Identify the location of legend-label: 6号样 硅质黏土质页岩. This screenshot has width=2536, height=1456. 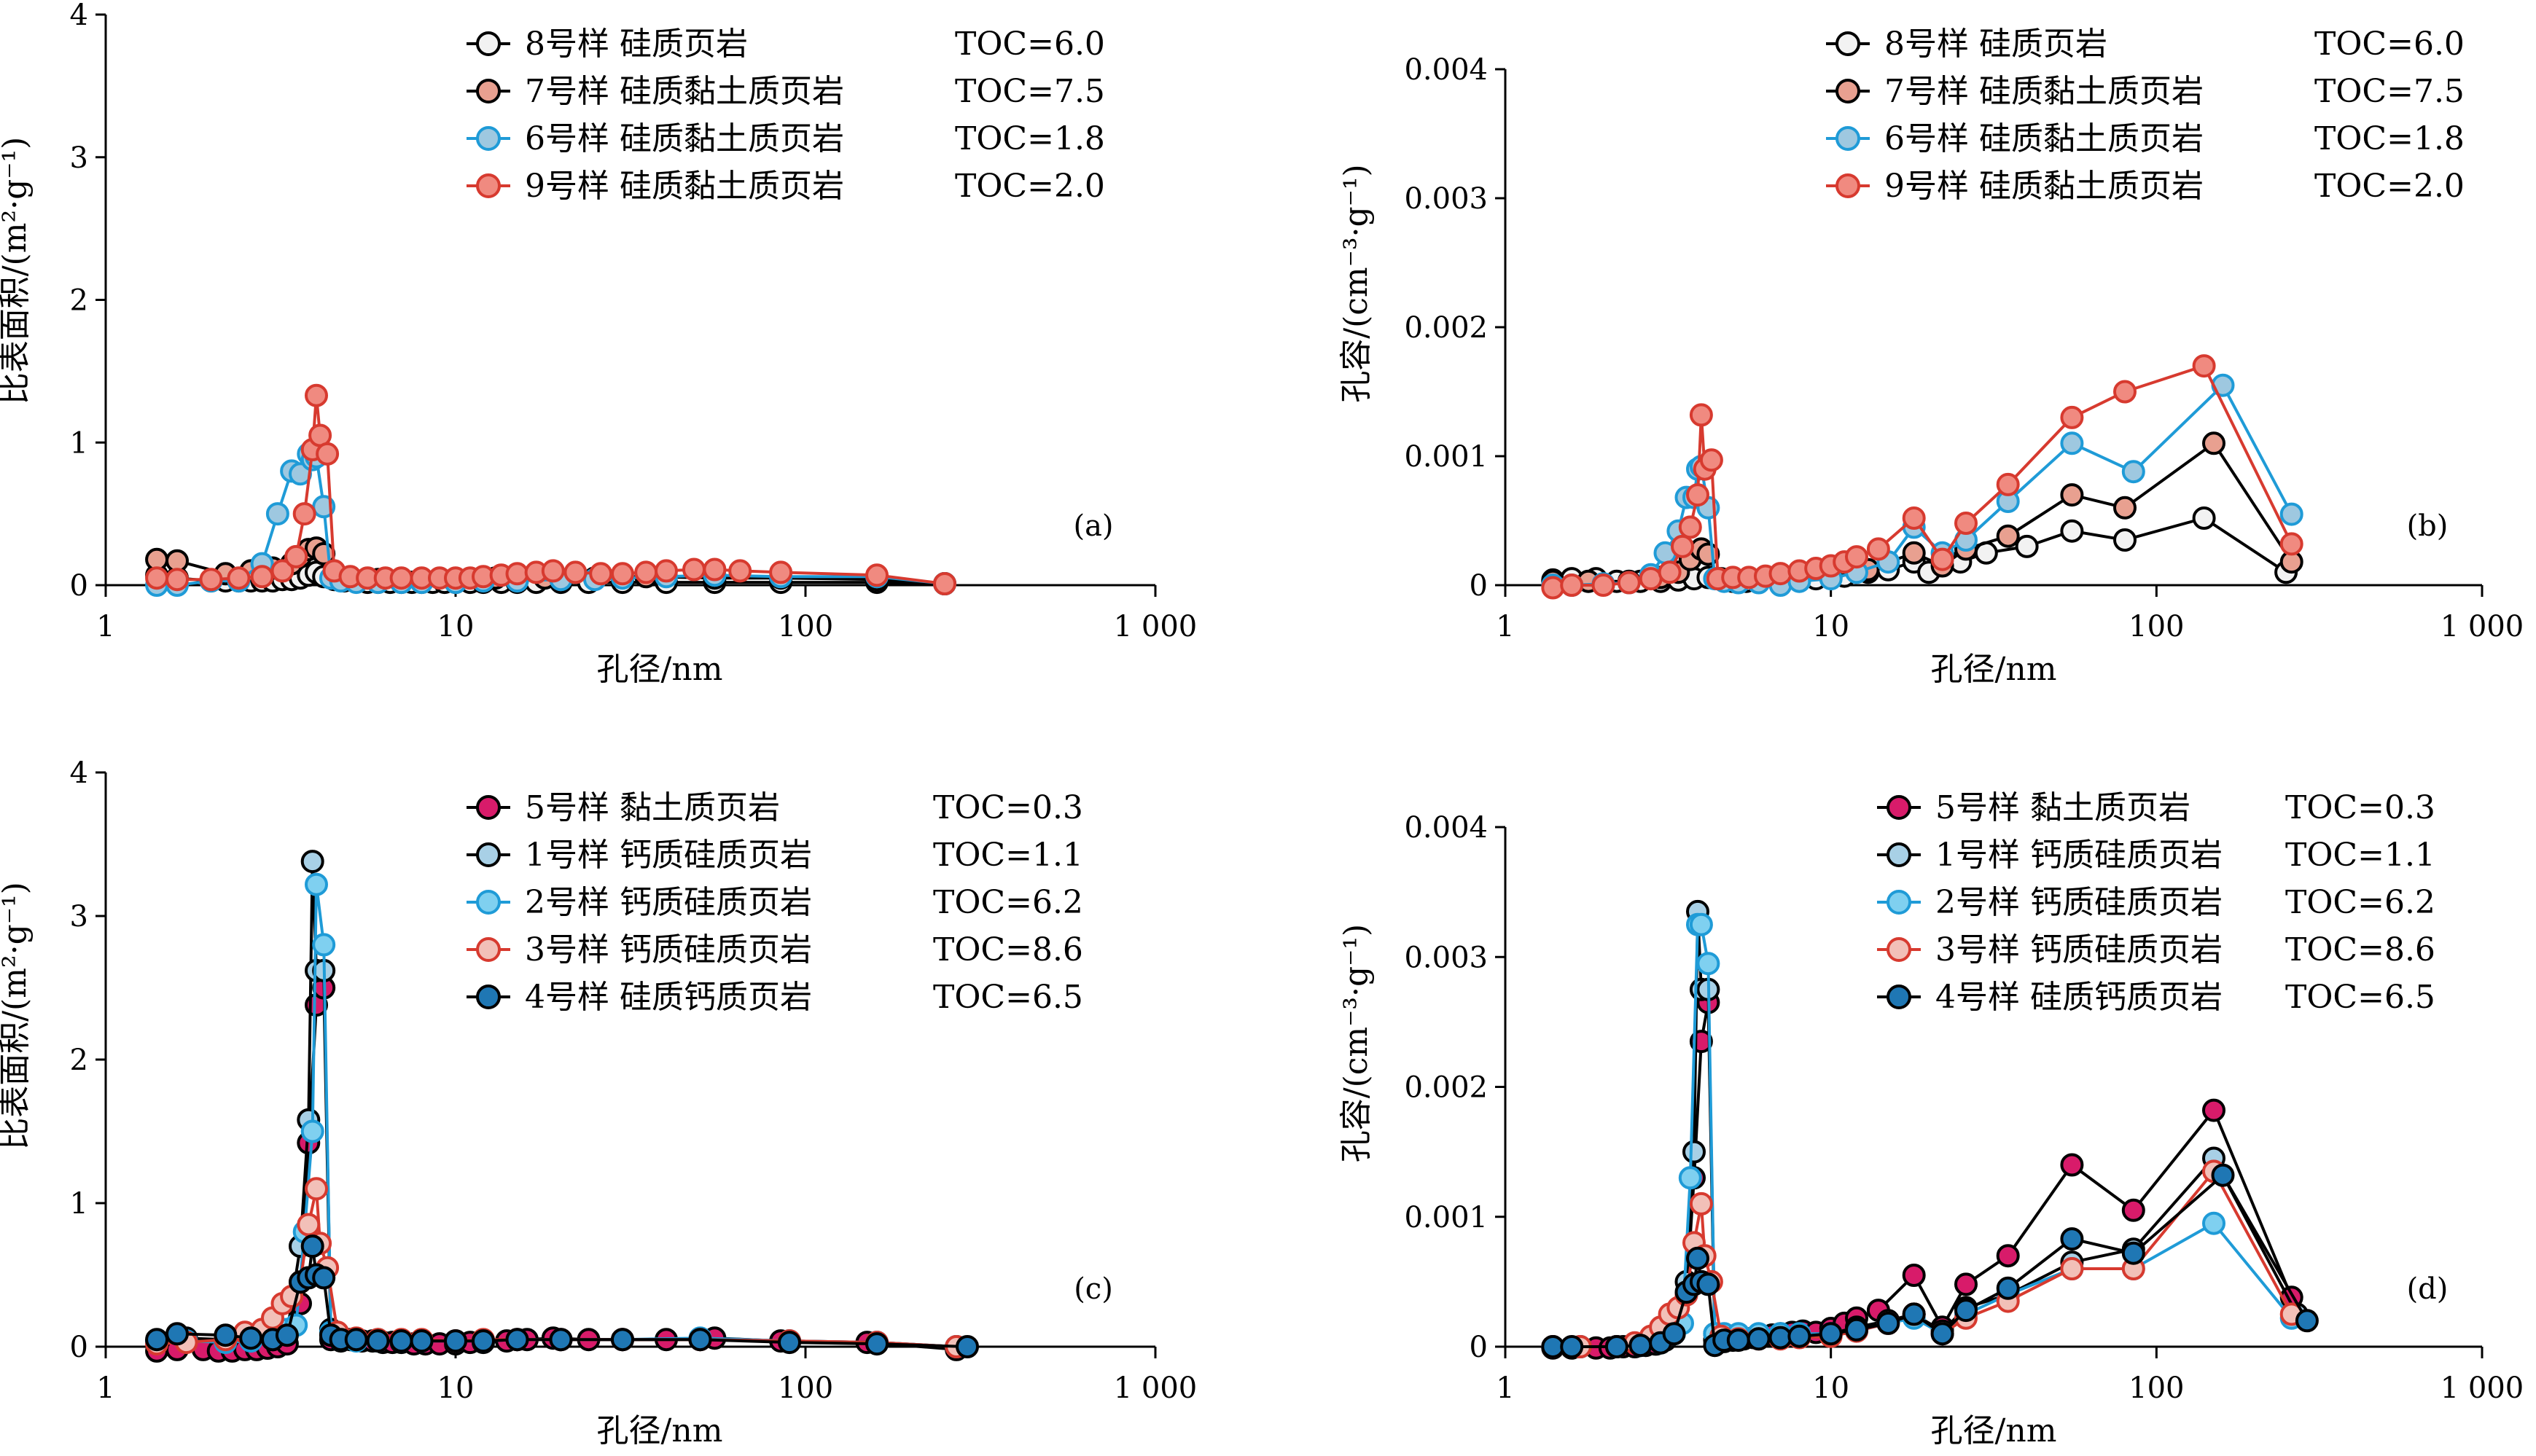
(2044, 138).